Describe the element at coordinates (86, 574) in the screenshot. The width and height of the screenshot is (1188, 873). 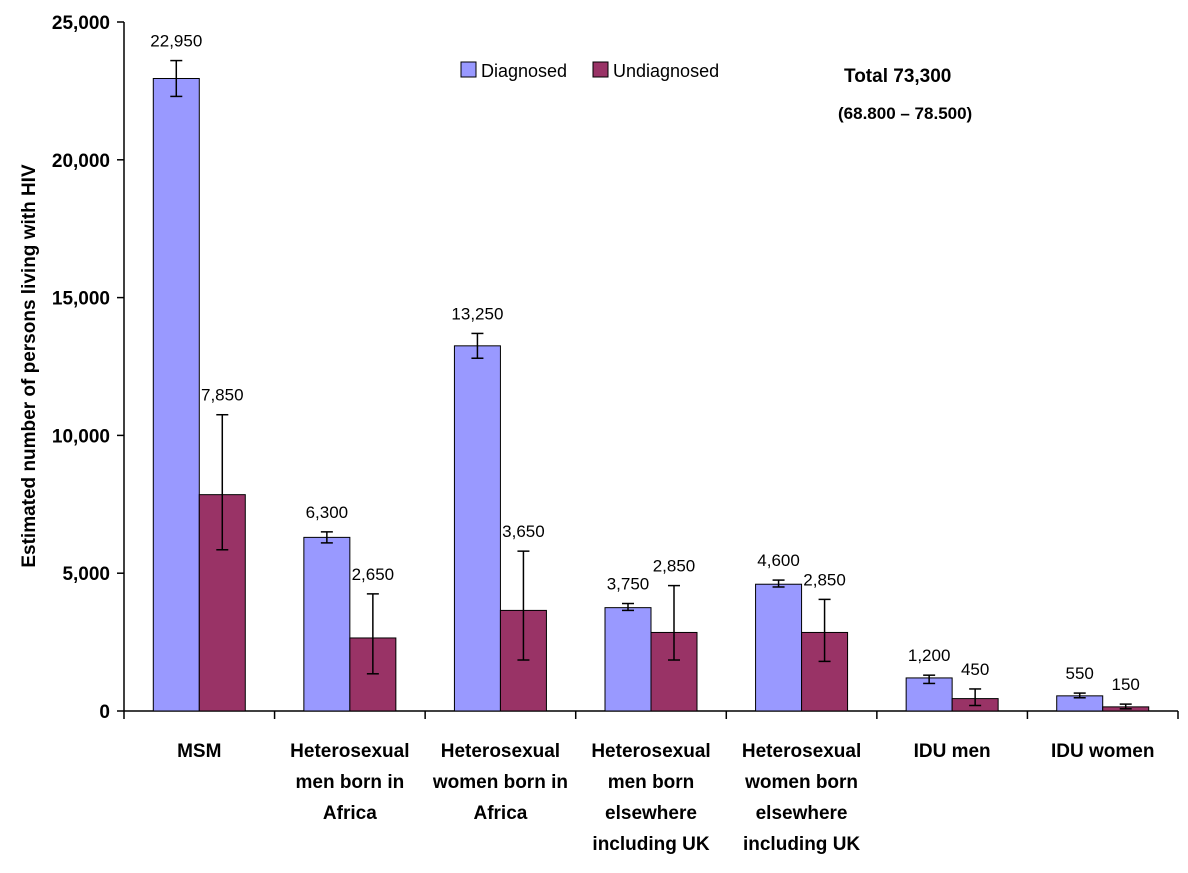
I see `y-tick-label: 5,000` at that location.